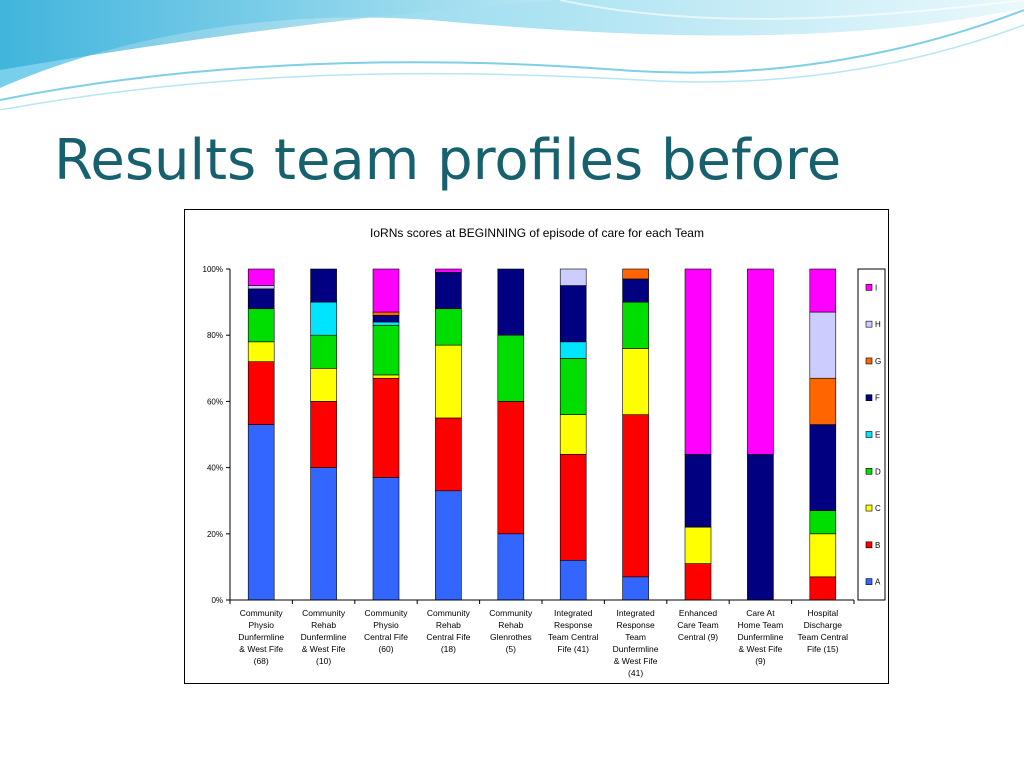 Image resolution: width=1024 pixels, height=768 pixels. I want to click on legend-label: D, so click(878, 471).